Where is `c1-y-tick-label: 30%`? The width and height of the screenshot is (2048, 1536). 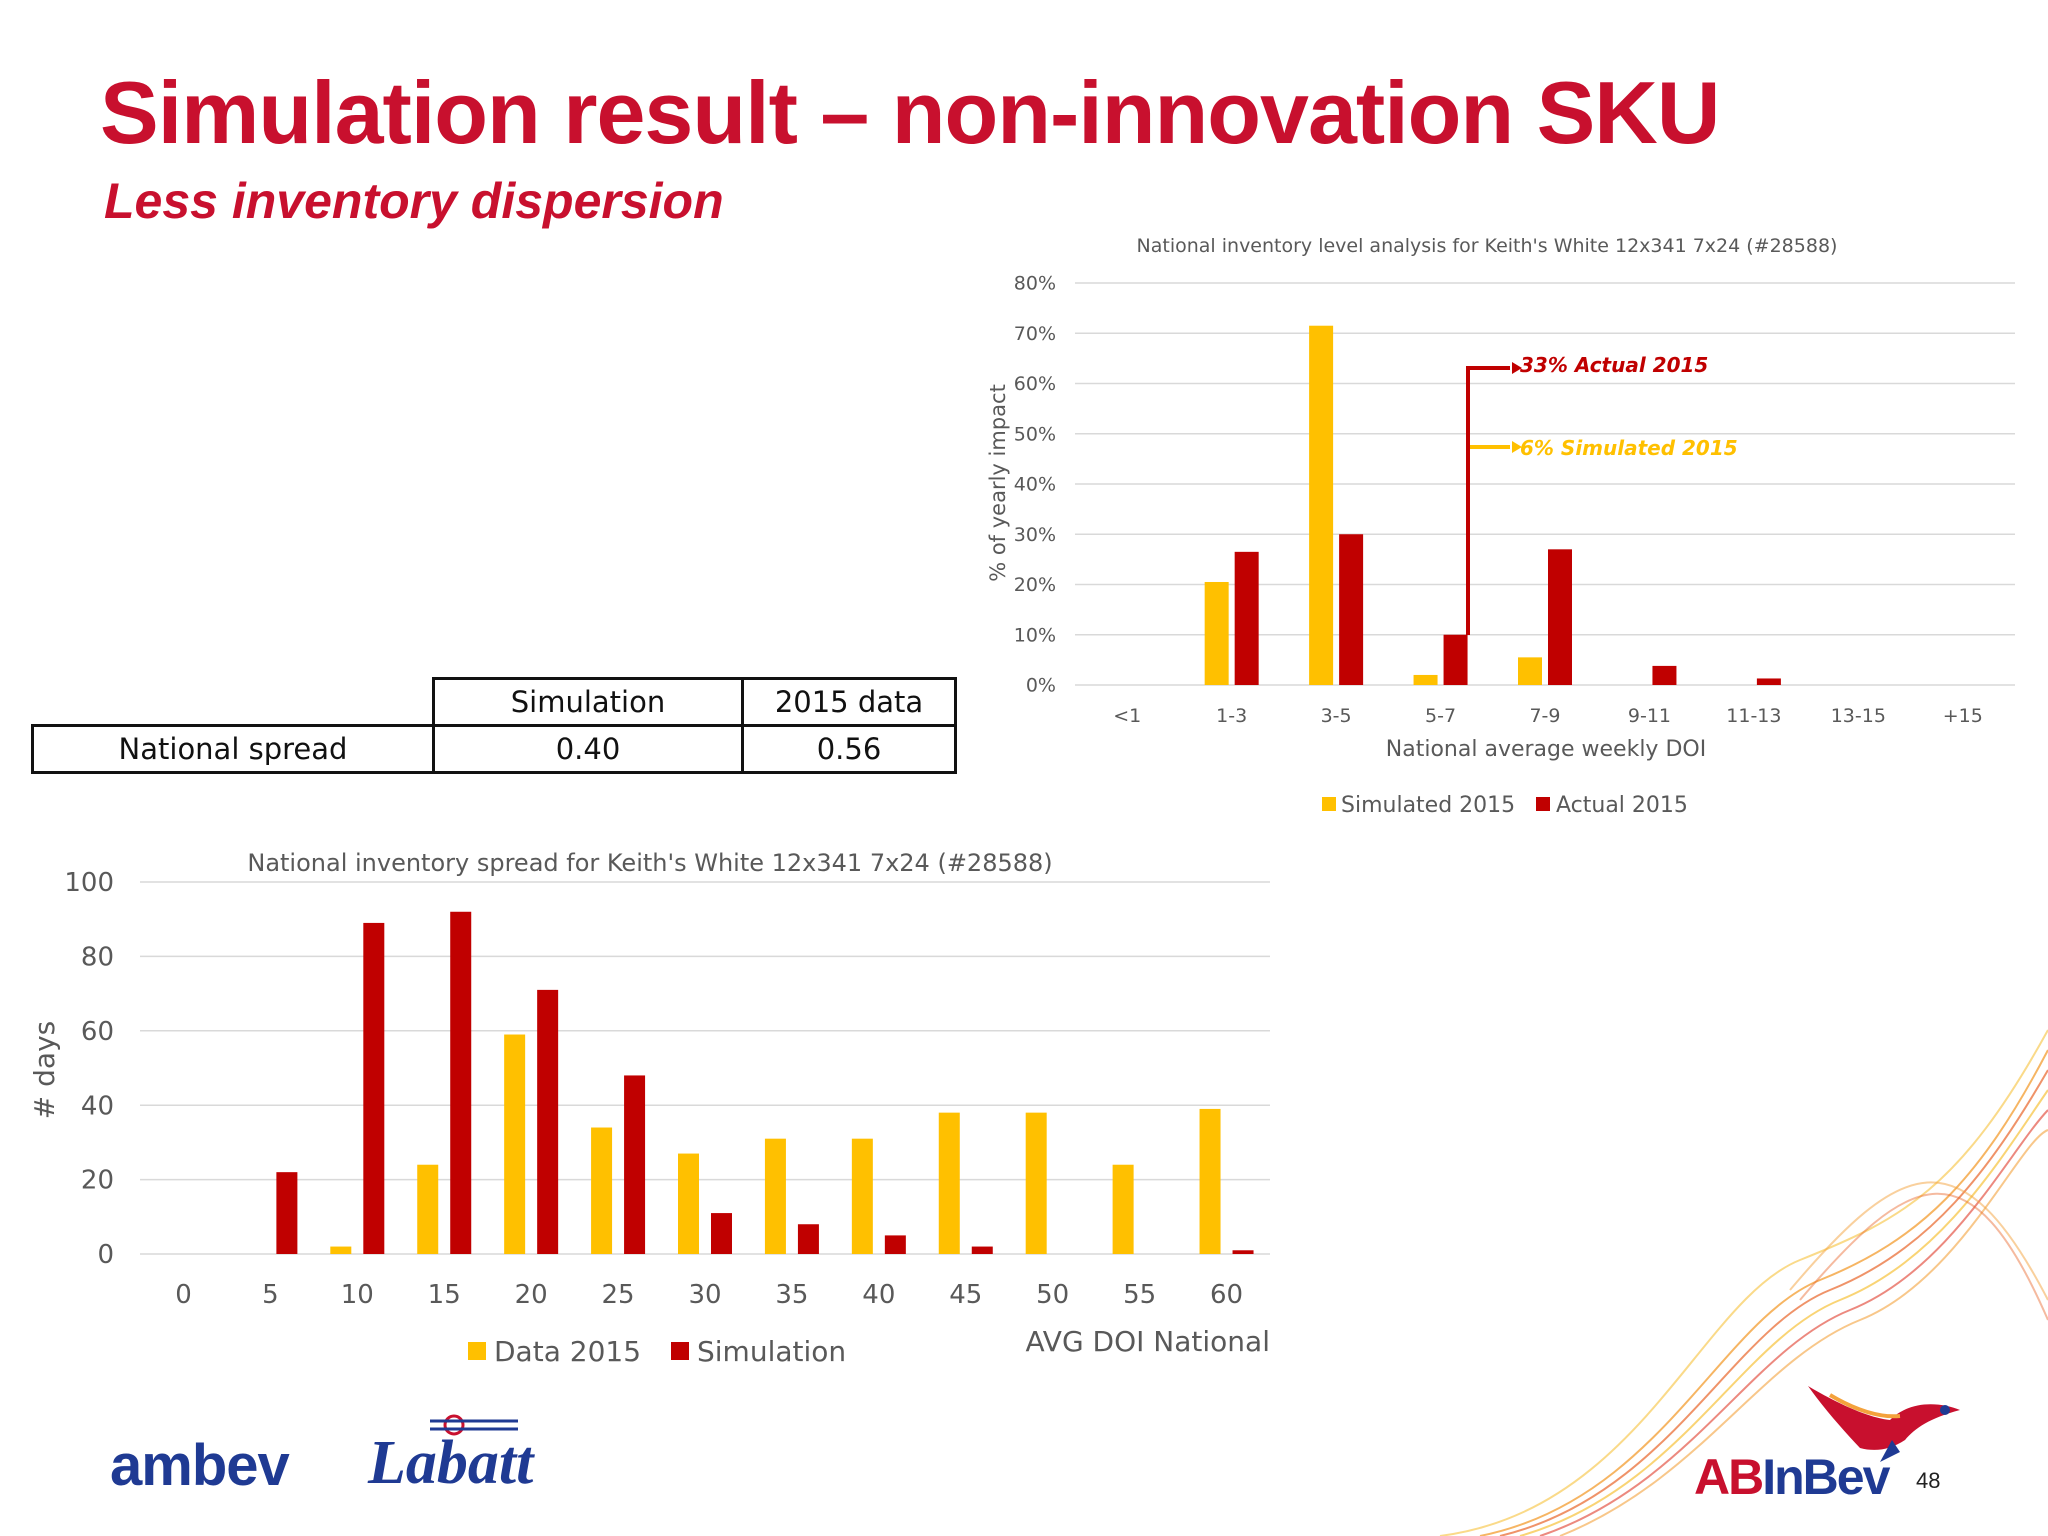
c1-y-tick-label: 30% is located at coordinates (1035, 535).